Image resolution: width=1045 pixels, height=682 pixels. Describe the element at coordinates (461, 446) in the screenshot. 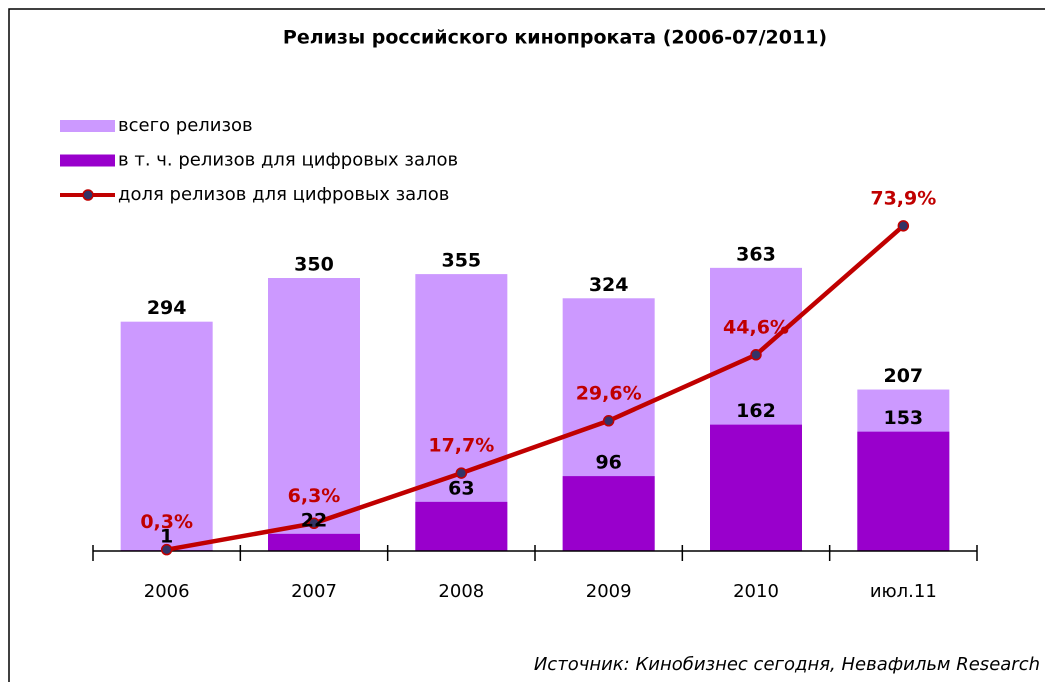

I see `data-label: 17,7%` at that location.